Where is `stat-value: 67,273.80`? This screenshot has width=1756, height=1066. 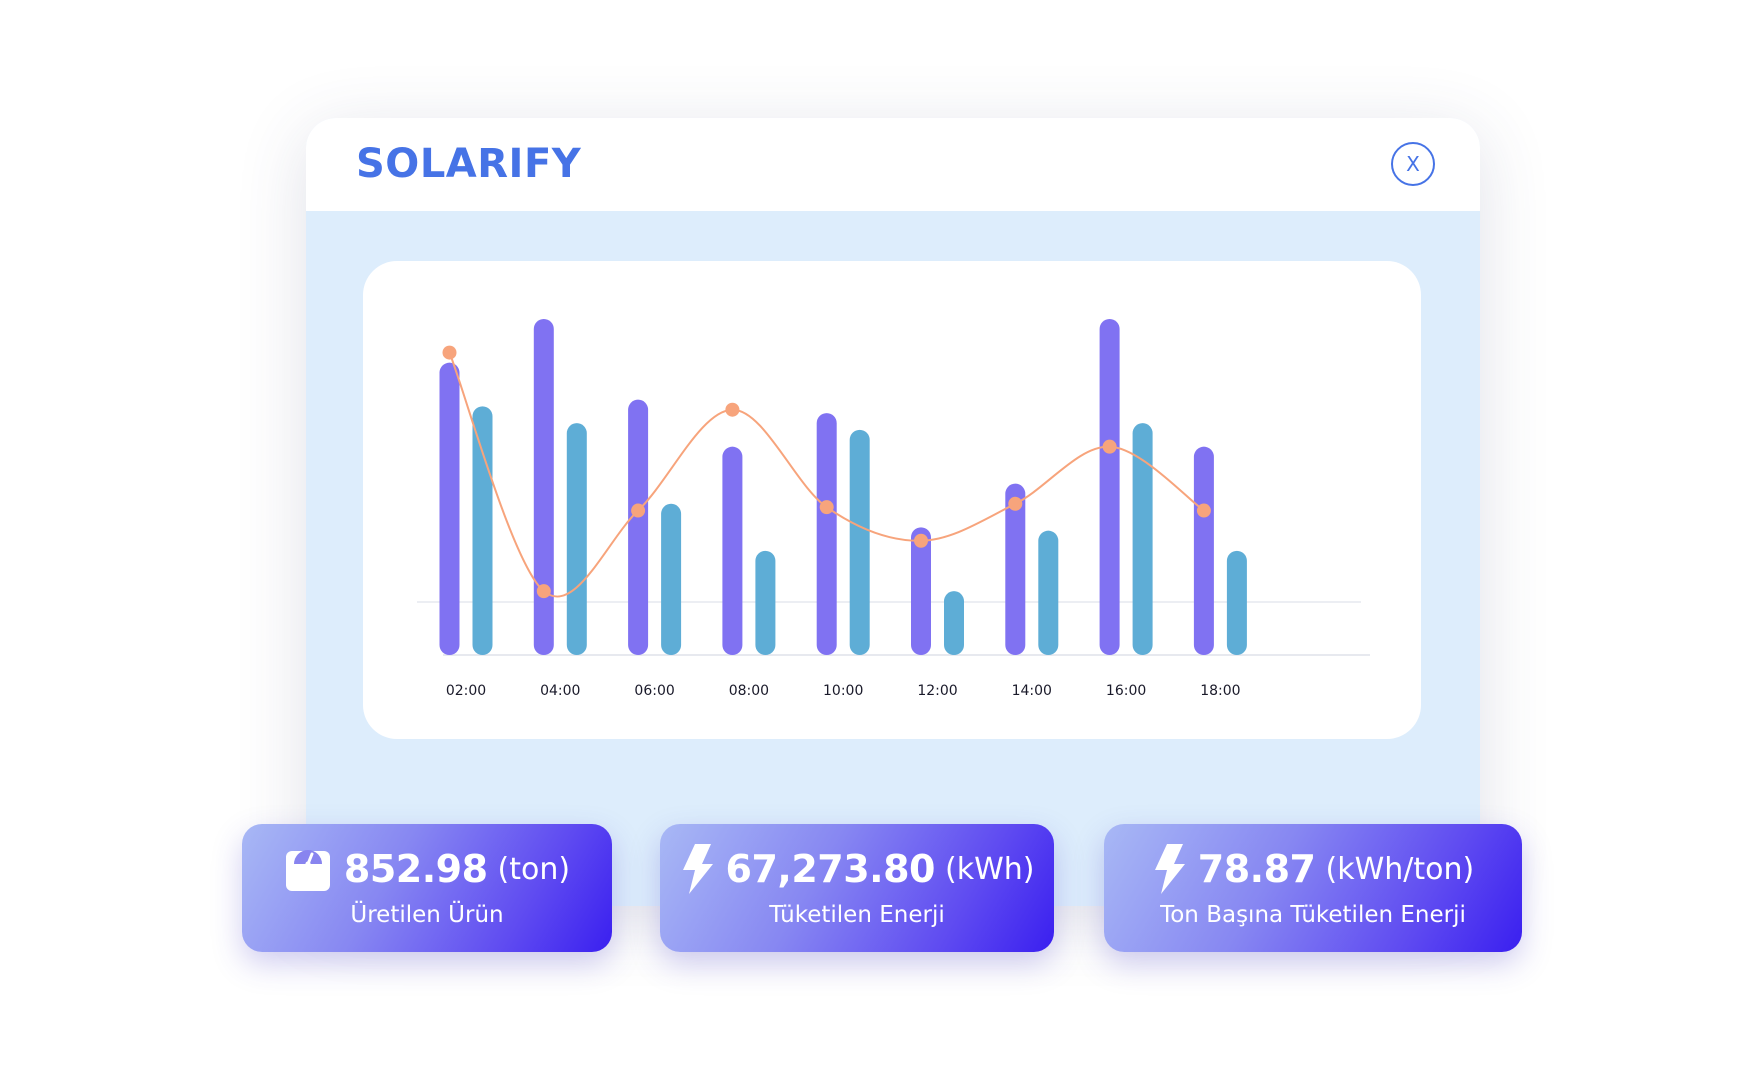
stat-value: 67,273.80 is located at coordinates (830, 869).